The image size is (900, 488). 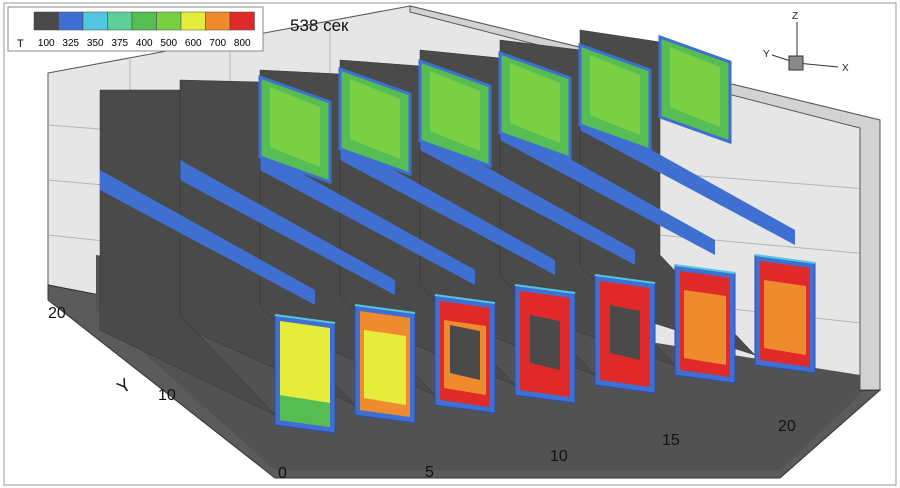 I want to click on legend-tick-label: 375, so click(x=119, y=43).